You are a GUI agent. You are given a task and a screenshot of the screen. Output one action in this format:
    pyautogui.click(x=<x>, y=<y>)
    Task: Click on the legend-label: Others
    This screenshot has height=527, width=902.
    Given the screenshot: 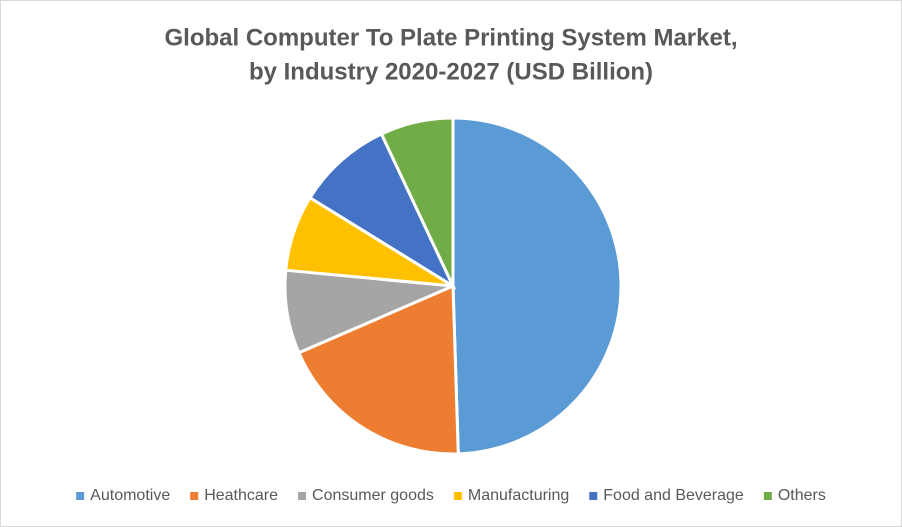 What is the action you would take?
    pyautogui.click(x=802, y=495)
    